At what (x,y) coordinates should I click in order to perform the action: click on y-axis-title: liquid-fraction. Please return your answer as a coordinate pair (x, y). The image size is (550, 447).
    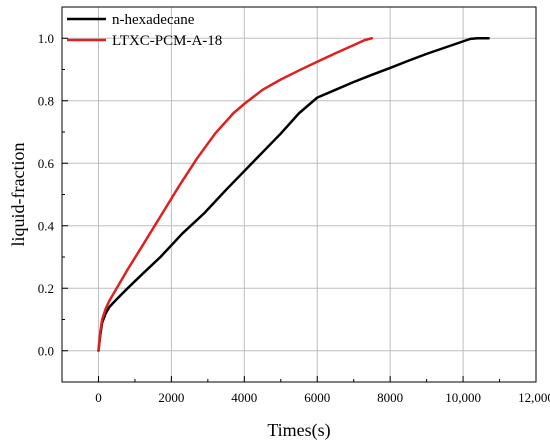
    Looking at the image, I should click on (18, 195).